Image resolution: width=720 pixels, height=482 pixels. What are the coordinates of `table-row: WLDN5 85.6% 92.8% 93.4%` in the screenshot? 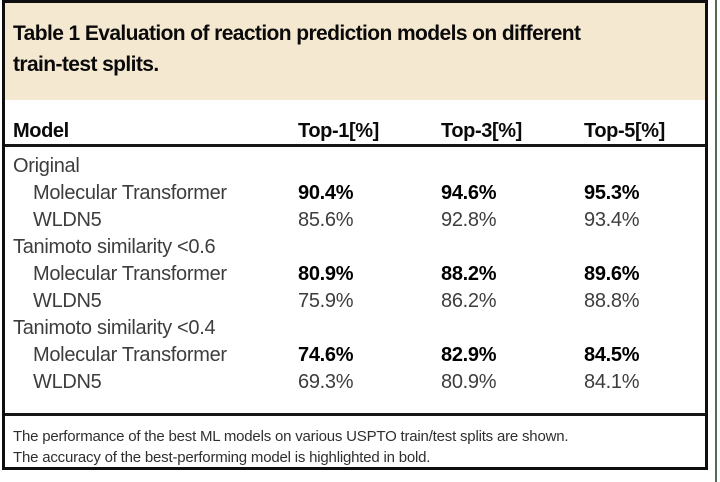 It's located at (355, 220).